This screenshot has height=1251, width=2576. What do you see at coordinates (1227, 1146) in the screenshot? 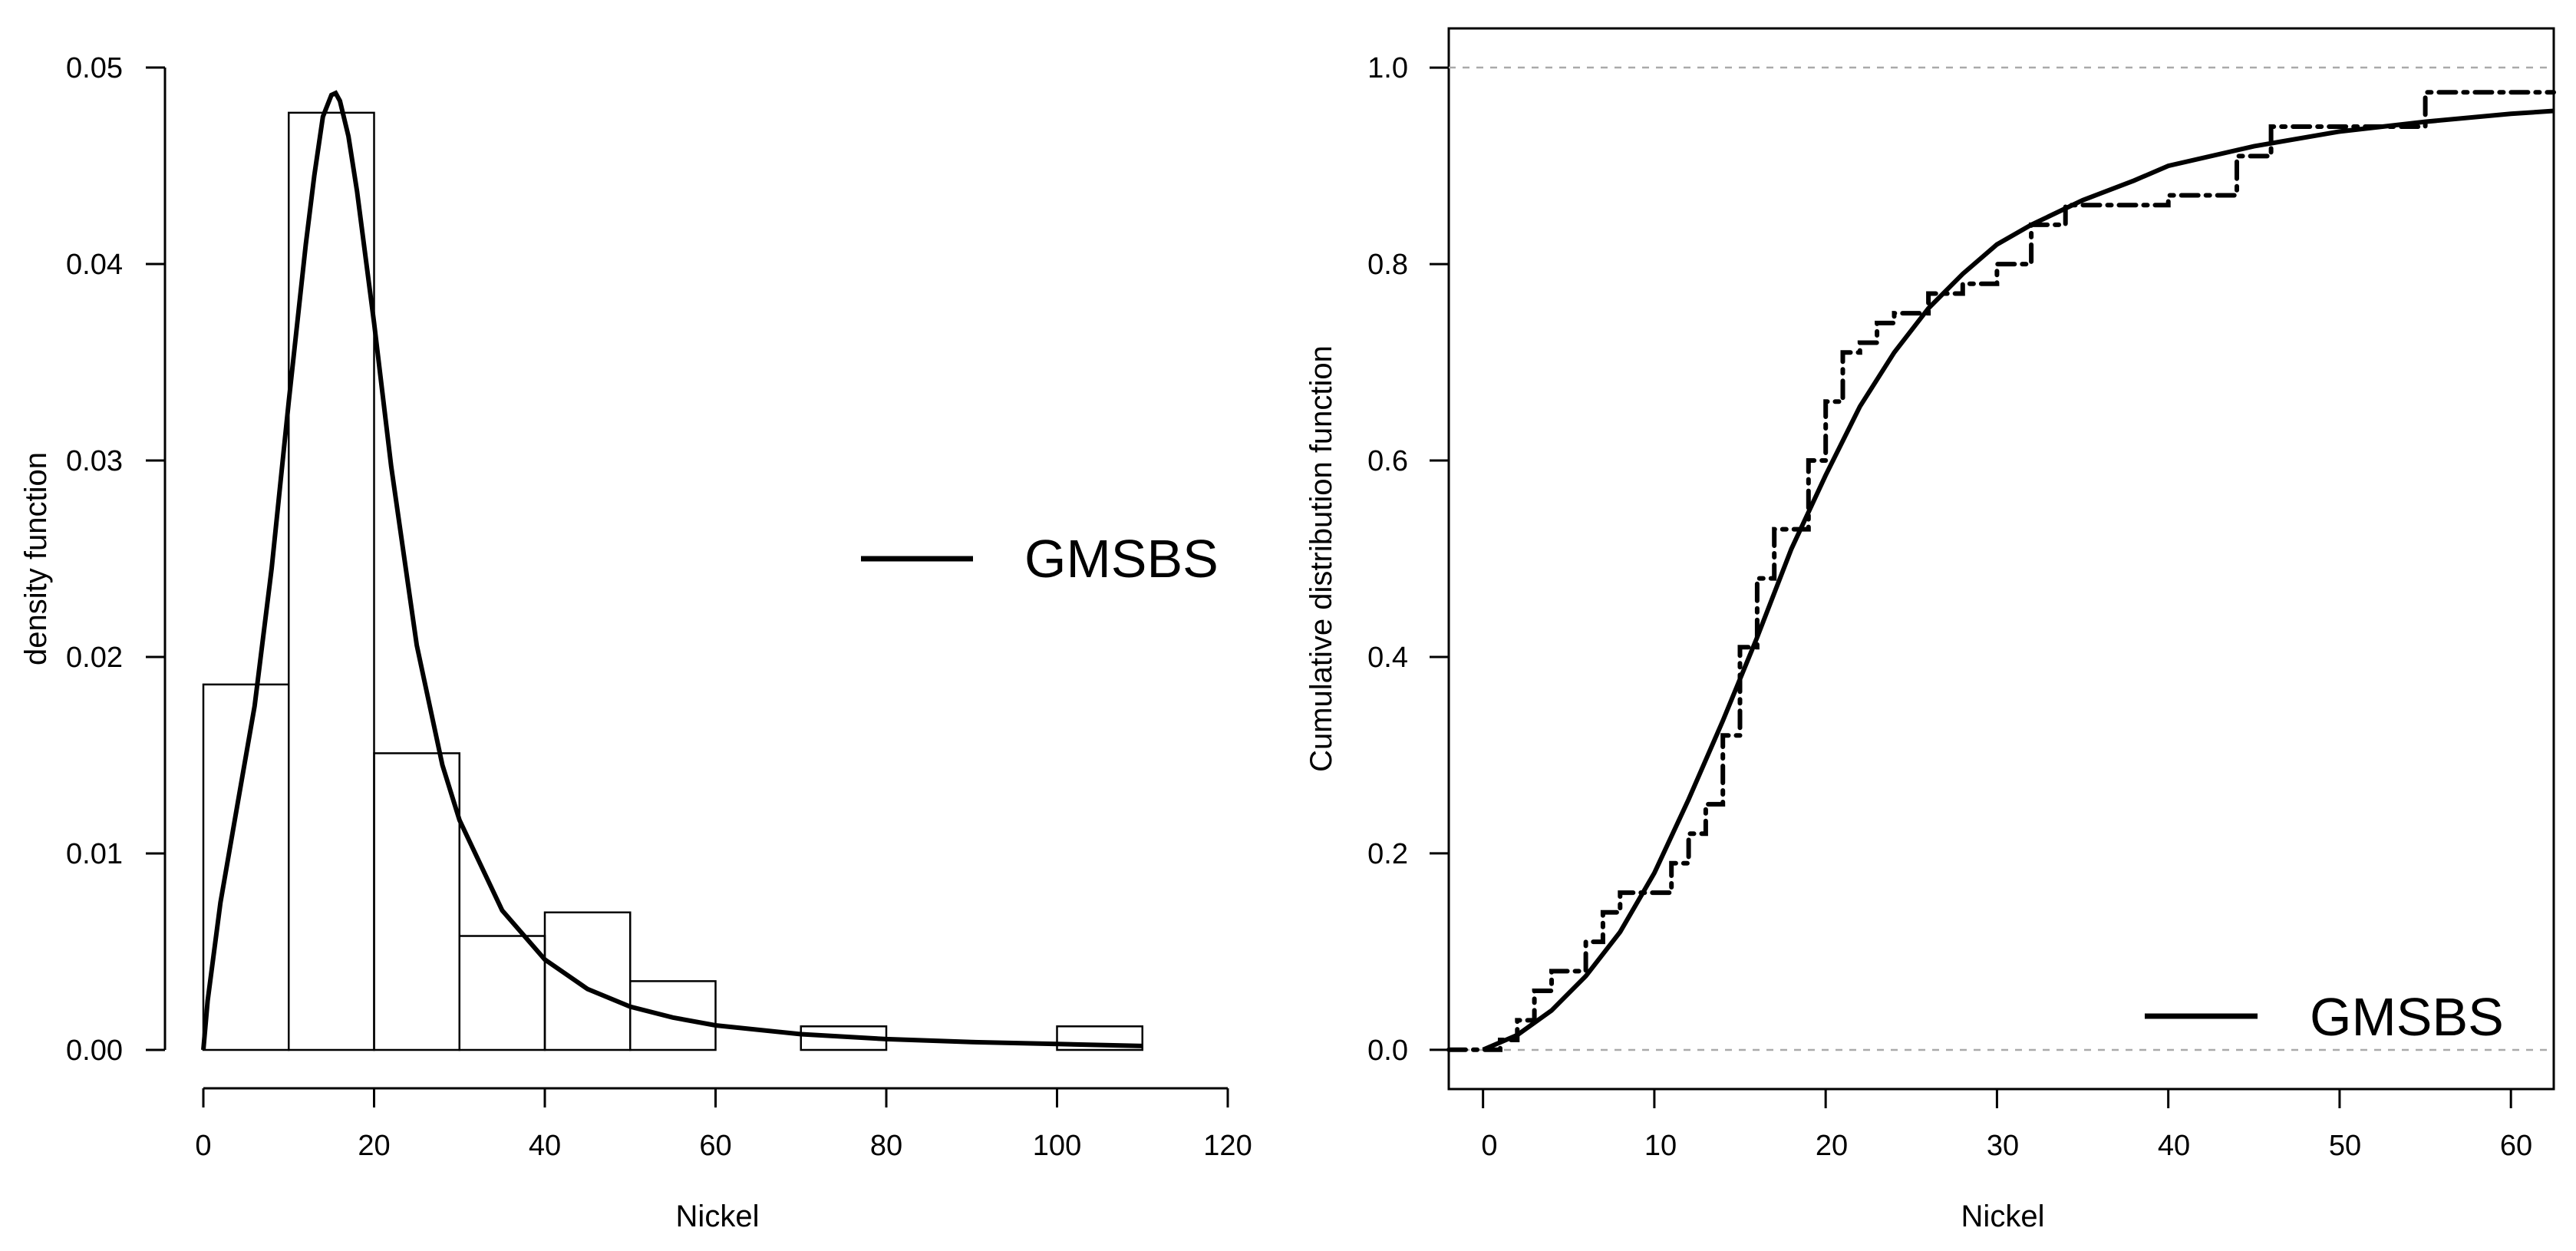
I see `x-tick-label: 120` at bounding box center [1227, 1146].